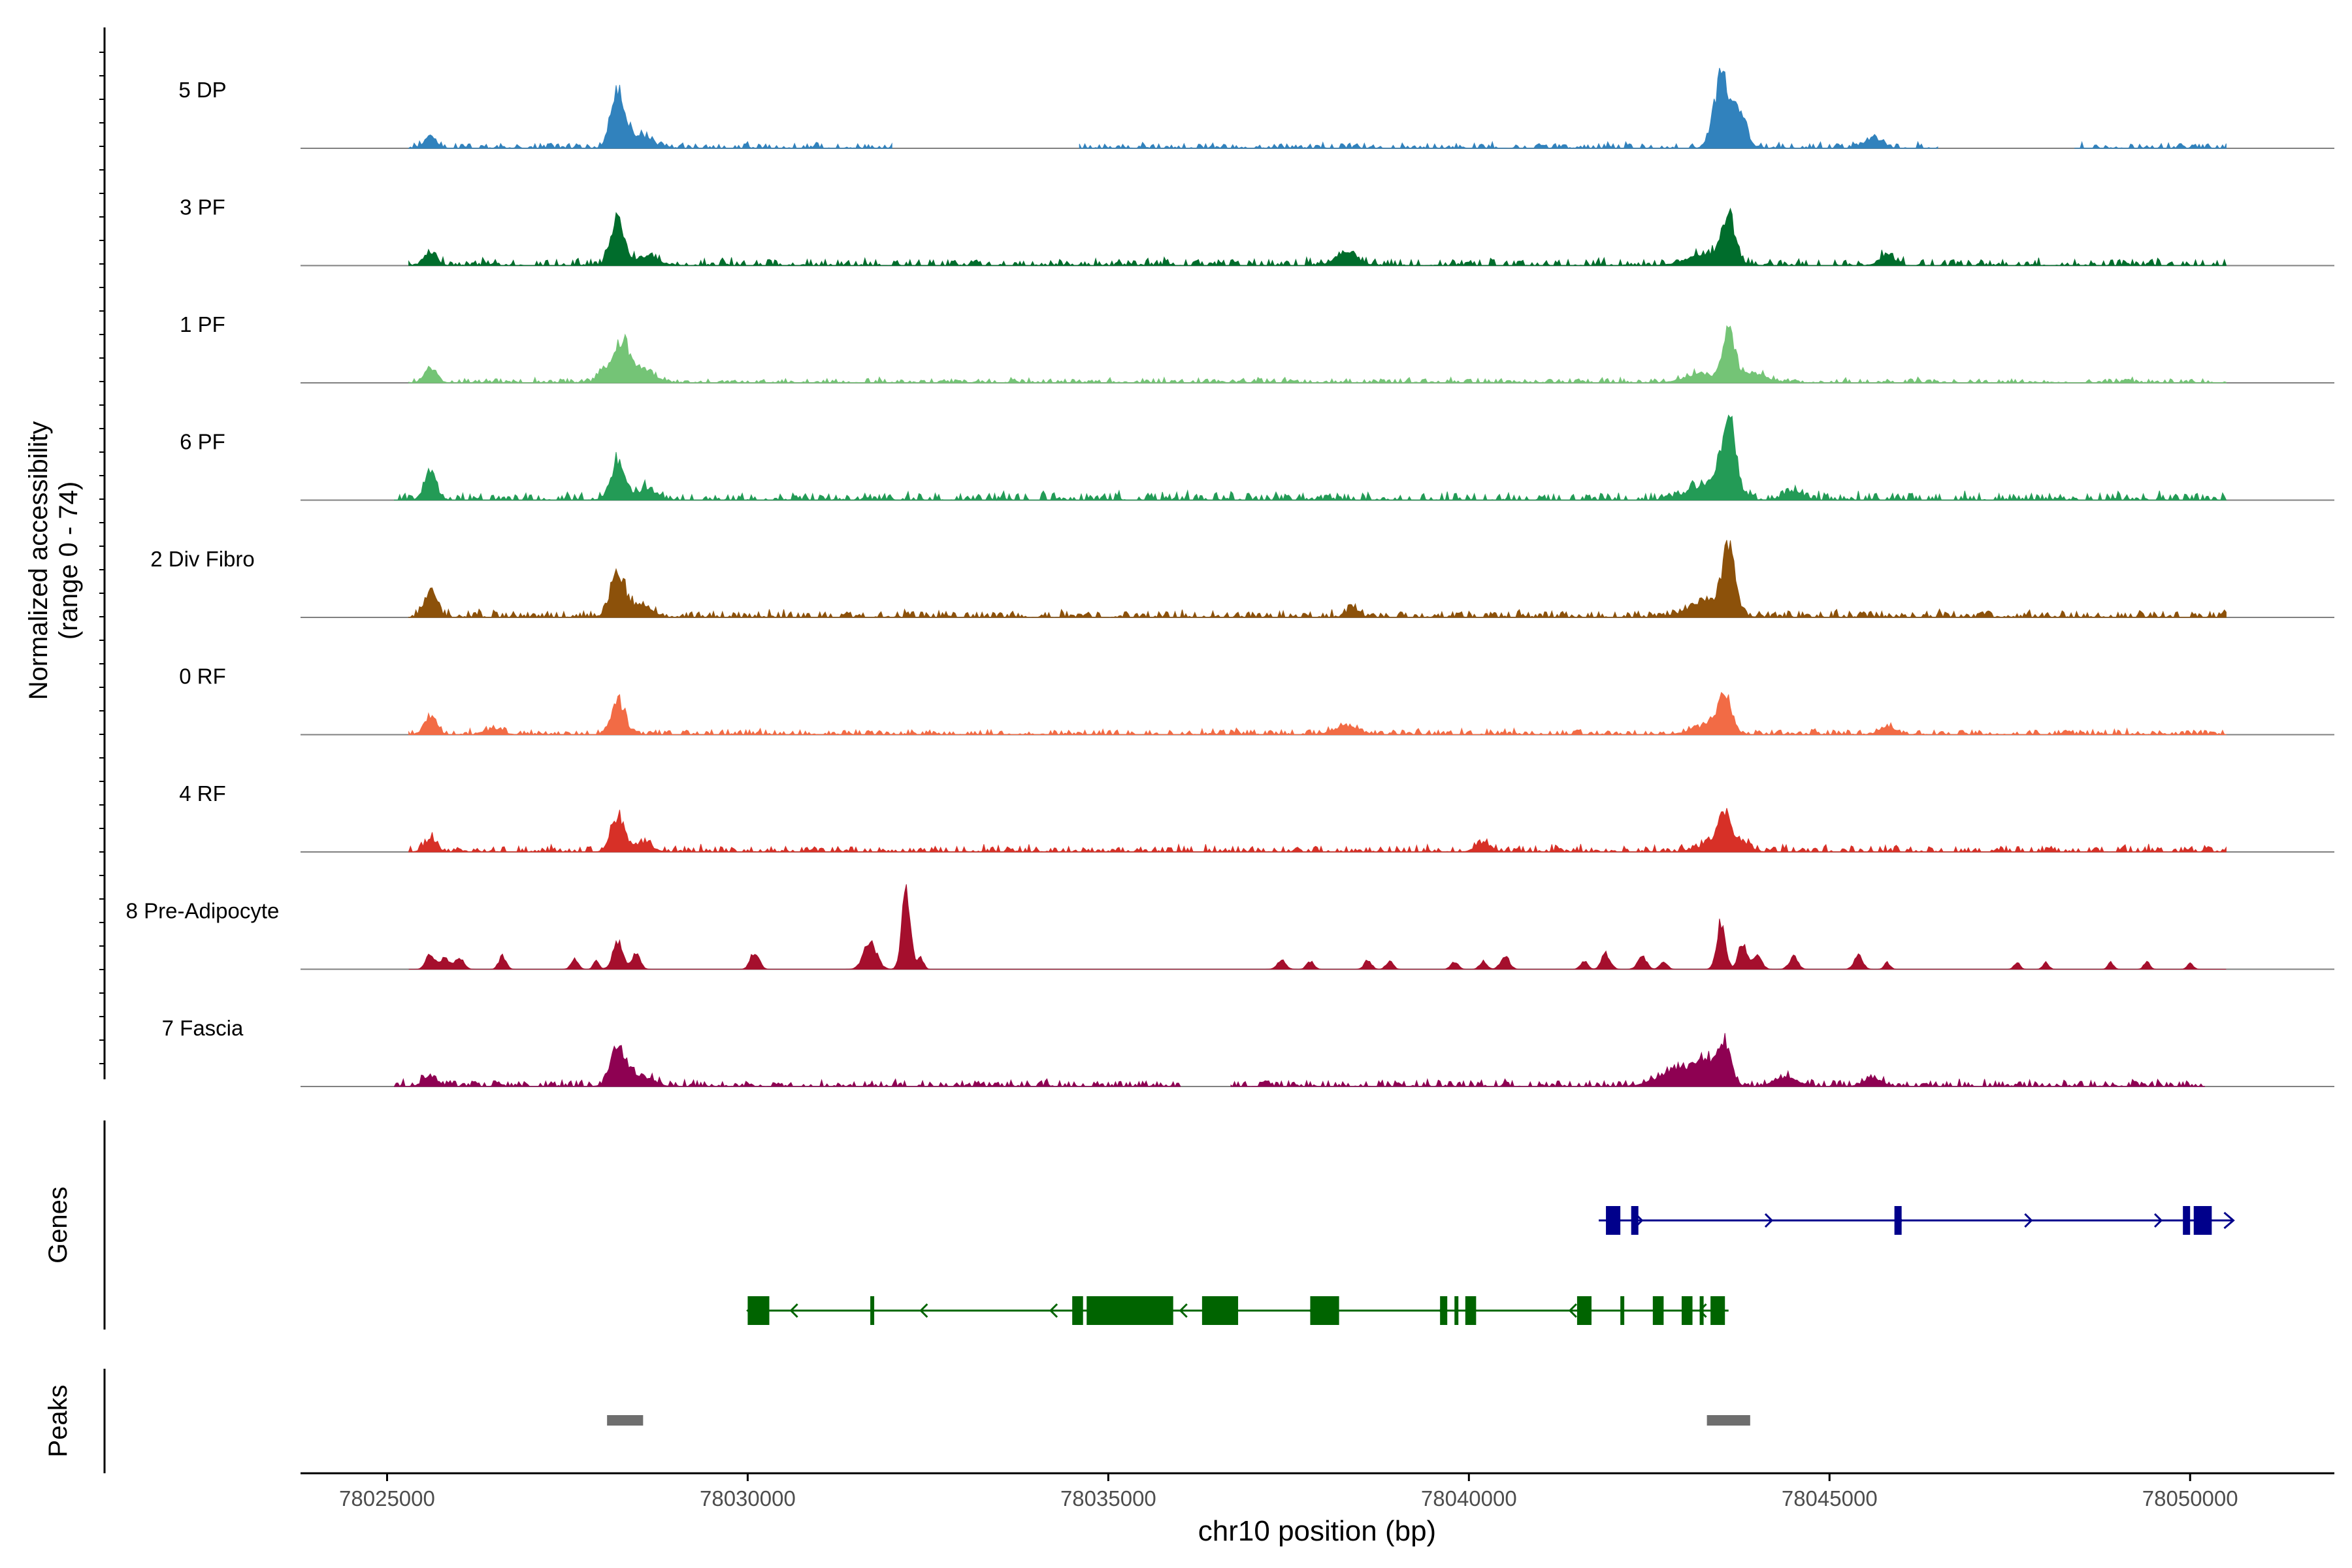  Describe the element at coordinates (202, 676) in the screenshot. I see `track-label: 0 RF` at that location.